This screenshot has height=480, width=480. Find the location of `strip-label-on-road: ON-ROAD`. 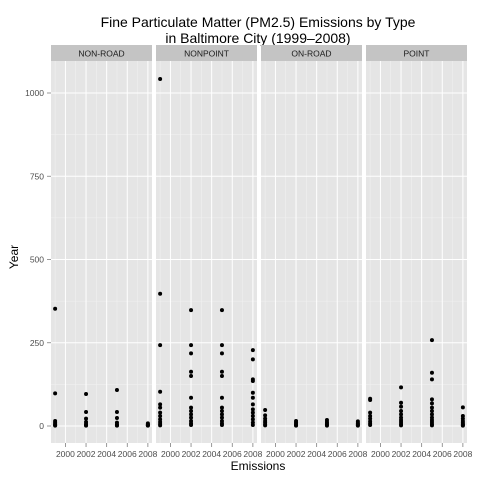

strip-label-on-road: ON-ROAD is located at coordinates (311, 54).